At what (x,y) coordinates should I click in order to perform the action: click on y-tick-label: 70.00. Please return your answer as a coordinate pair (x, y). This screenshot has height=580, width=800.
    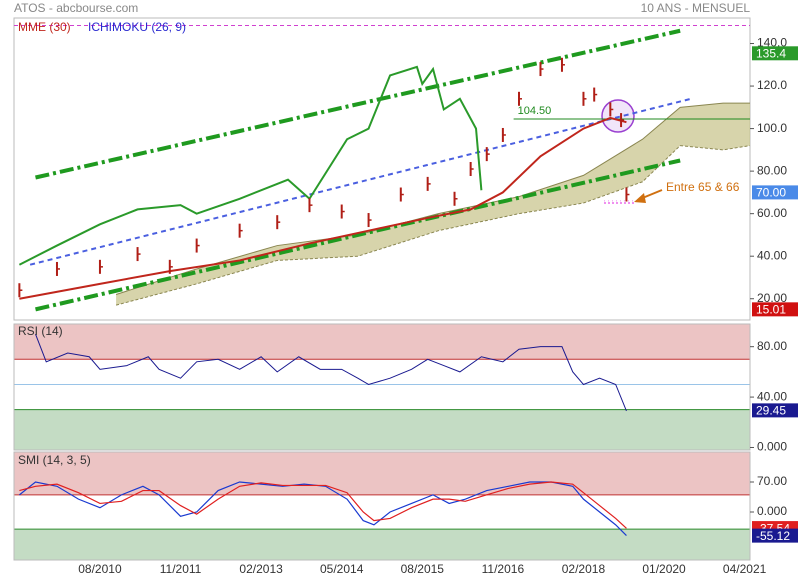
    Looking at the image, I should click on (772, 481).